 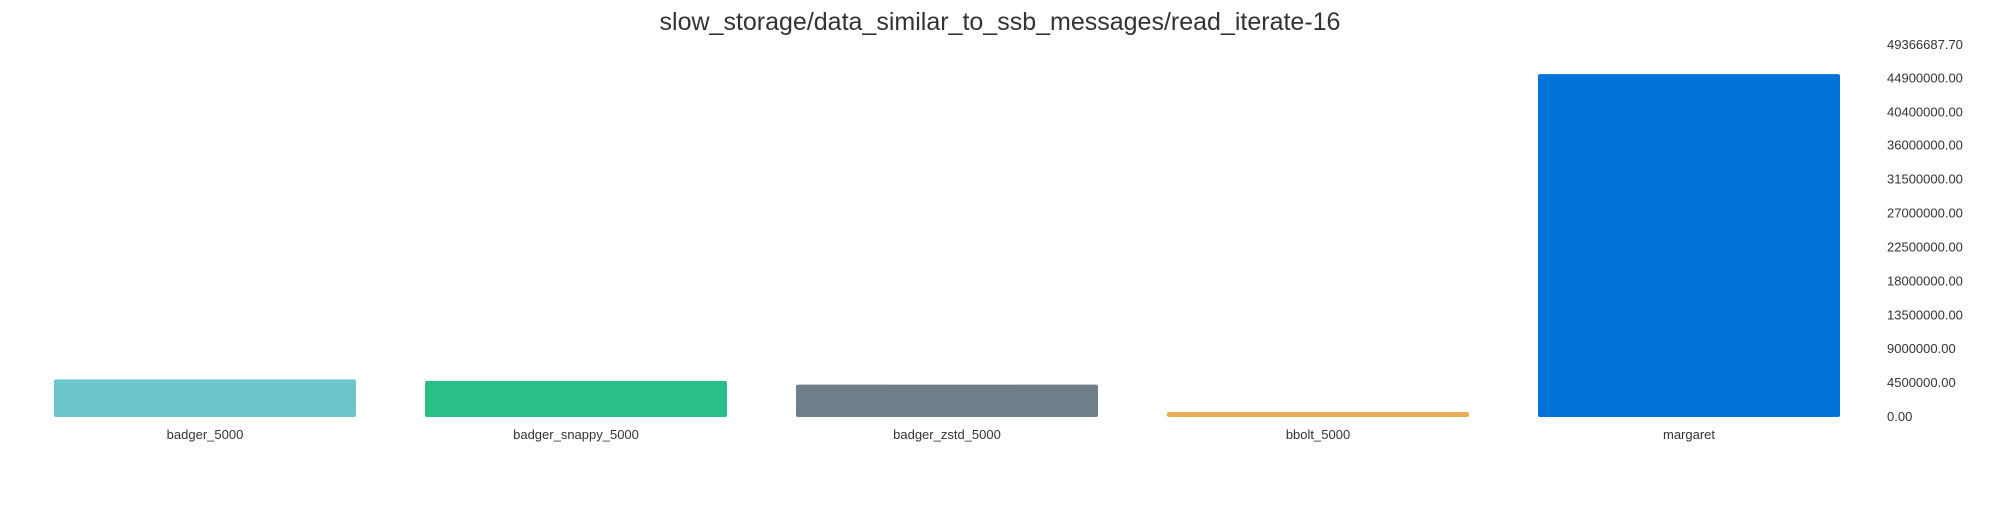 I want to click on x-category-label: badger_5000, so click(x=205, y=434).